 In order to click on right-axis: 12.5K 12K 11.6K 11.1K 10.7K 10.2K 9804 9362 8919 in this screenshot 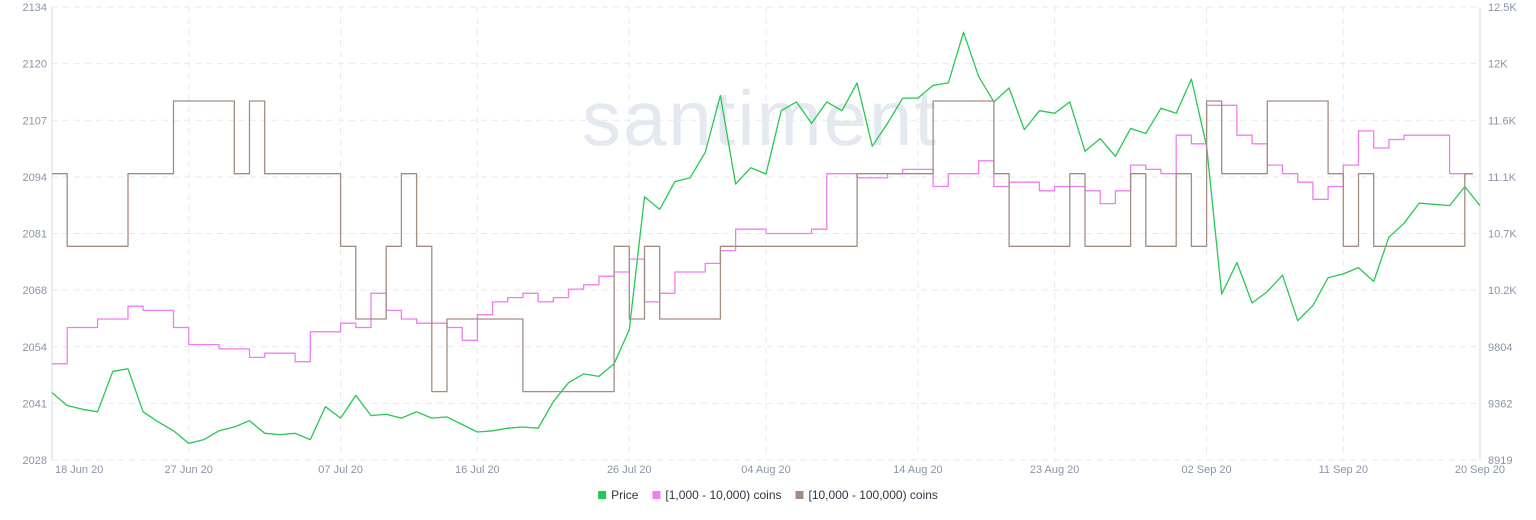, I will do `click(1498, 234)`.